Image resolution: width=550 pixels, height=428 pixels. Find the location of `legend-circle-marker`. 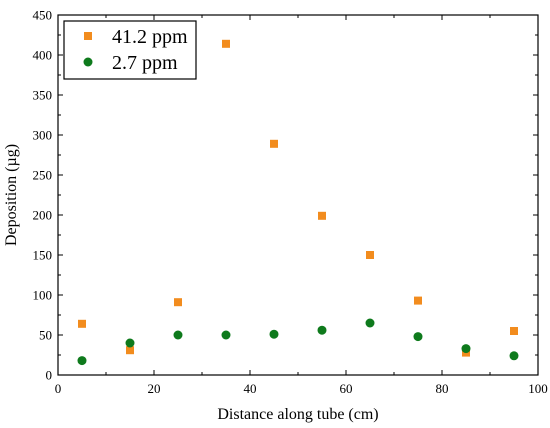

legend-circle-marker is located at coordinates (88, 62).